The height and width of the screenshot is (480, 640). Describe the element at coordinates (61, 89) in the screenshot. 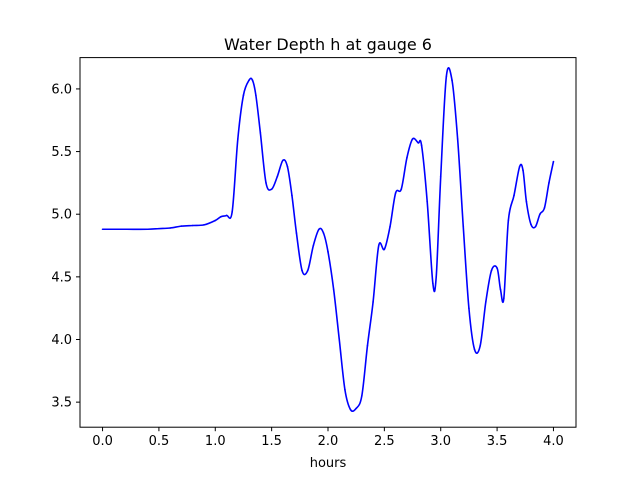

I see `y-tick-label: 6.0` at that location.